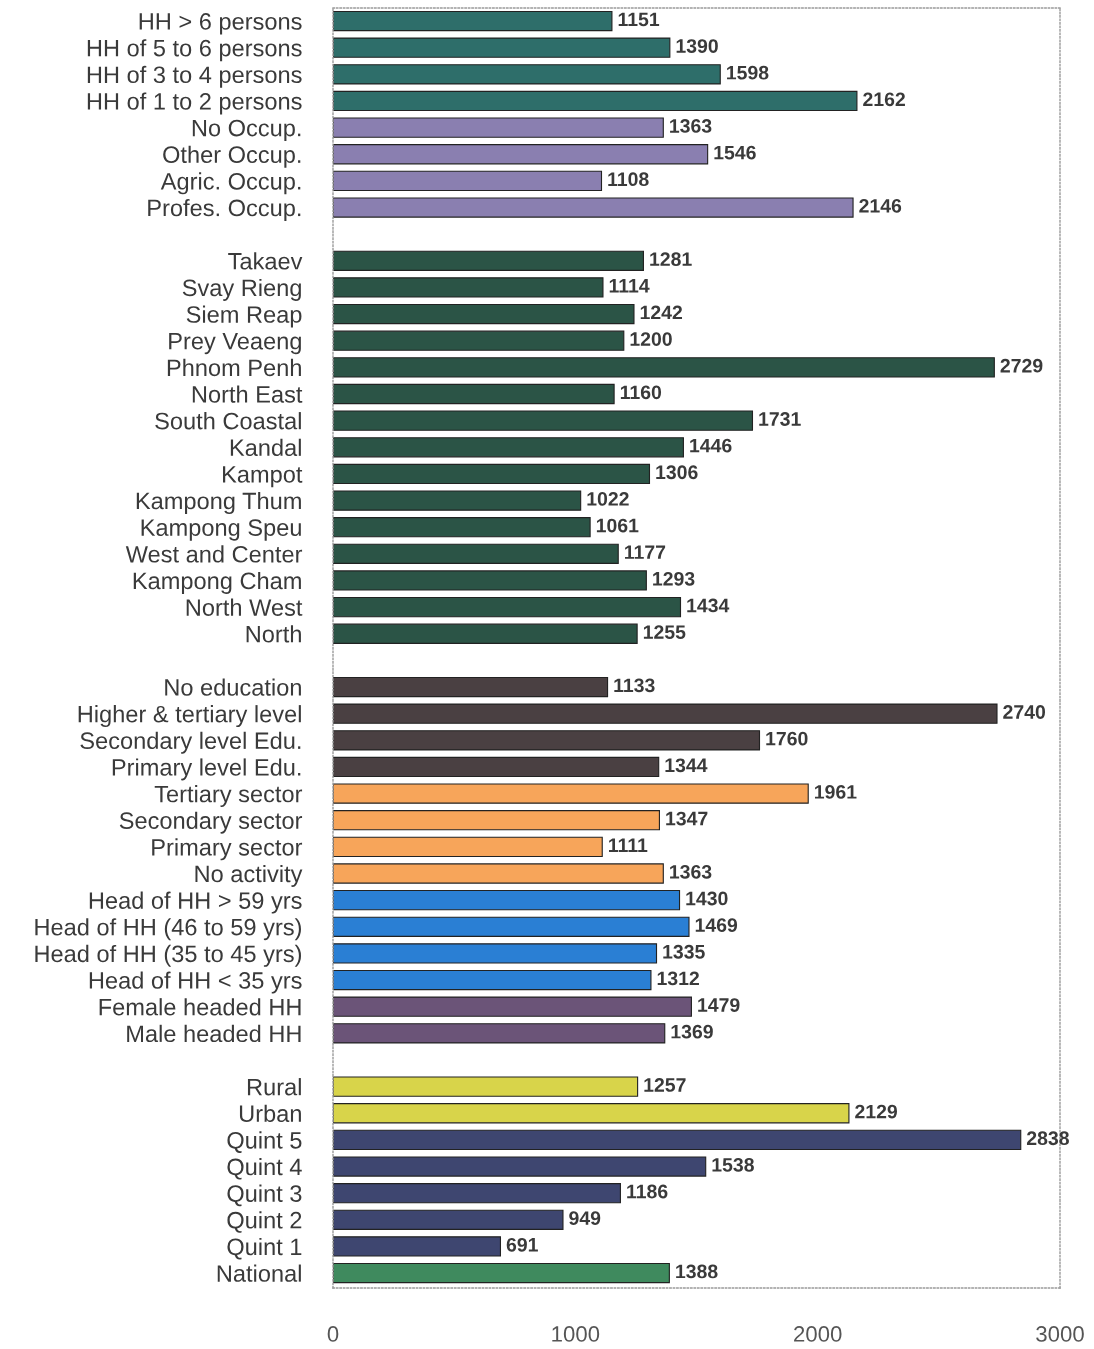 Image resolution: width=1094 pixels, height=1349 pixels. I want to click on data-label: 1061, so click(617, 525).